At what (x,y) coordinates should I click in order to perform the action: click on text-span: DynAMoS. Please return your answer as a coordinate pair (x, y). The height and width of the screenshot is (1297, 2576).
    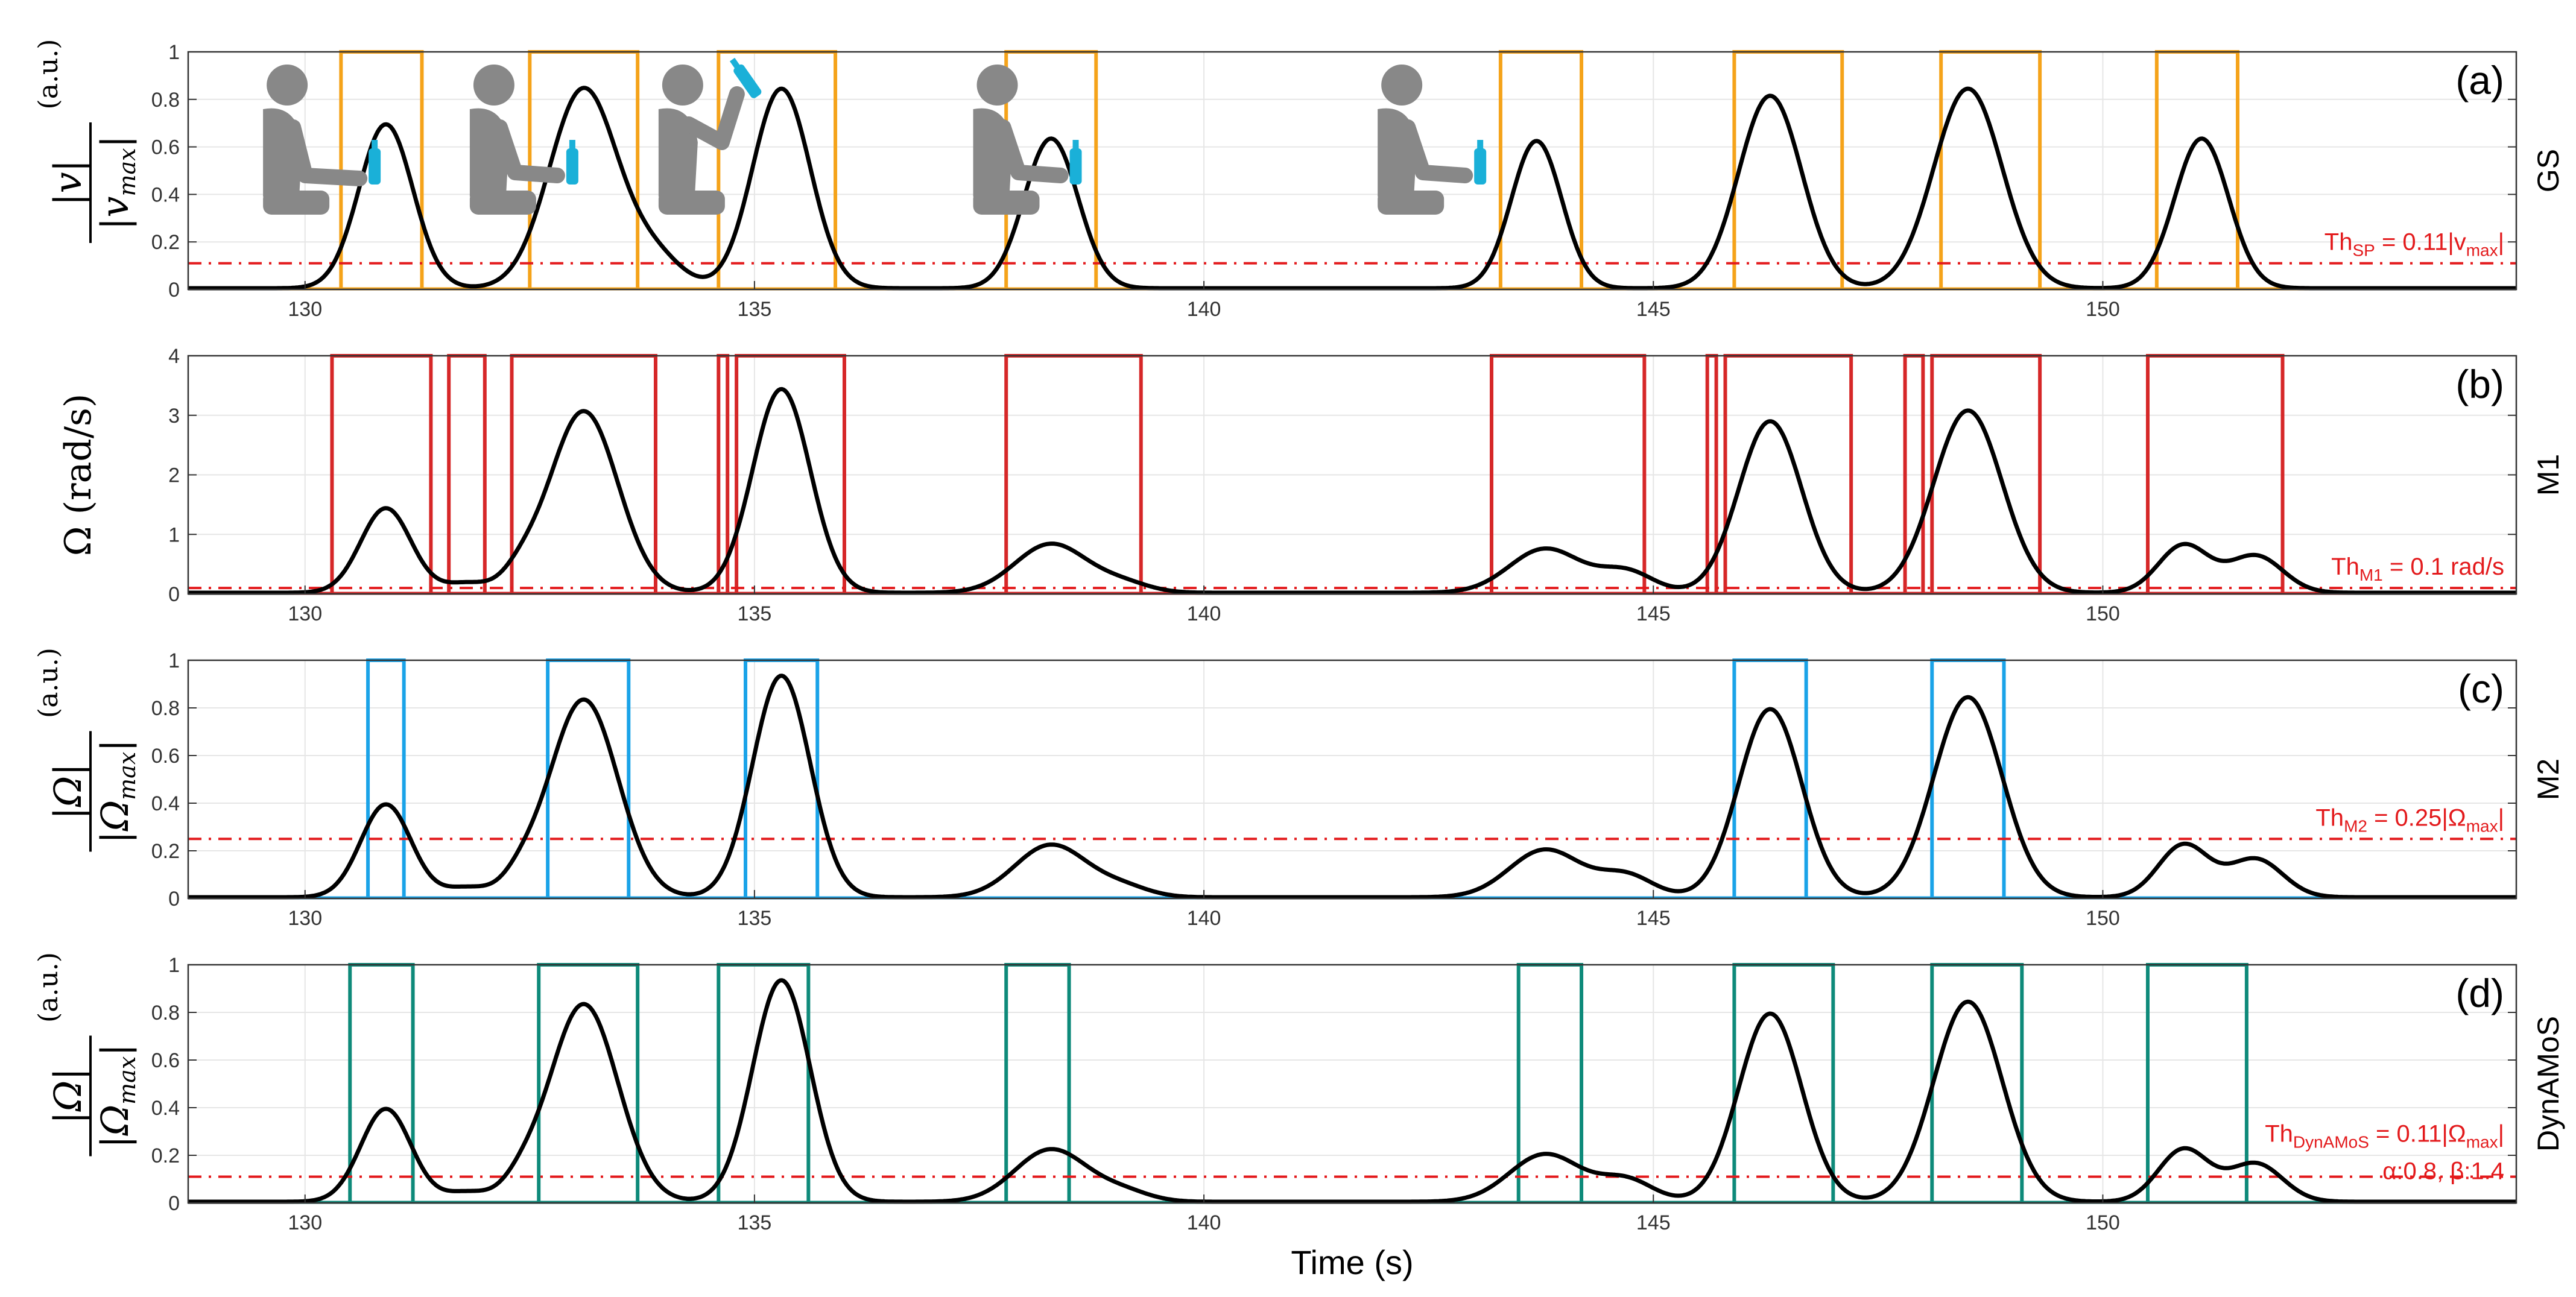
    Looking at the image, I should click on (2331, 1142).